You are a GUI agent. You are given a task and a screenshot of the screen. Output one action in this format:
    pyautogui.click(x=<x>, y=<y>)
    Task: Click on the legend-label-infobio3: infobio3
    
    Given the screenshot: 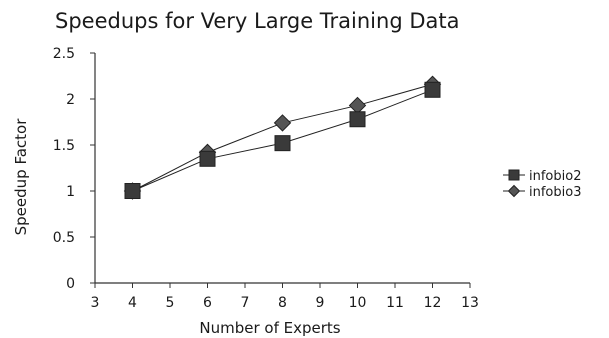 What is the action you would take?
    pyautogui.click(x=555, y=192)
    